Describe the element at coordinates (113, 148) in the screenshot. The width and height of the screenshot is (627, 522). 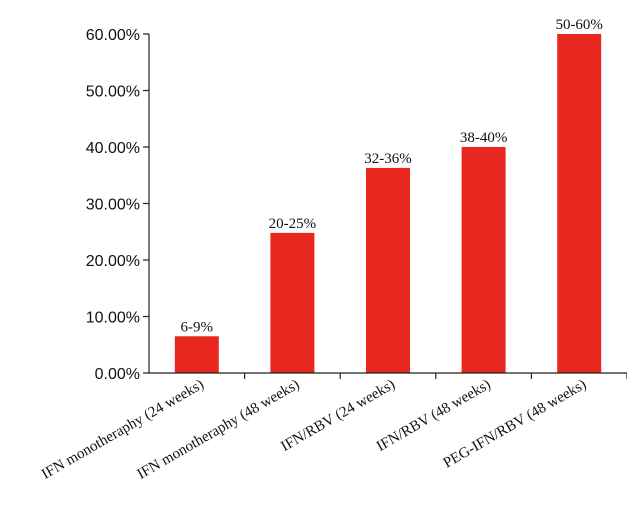
I see `y-tick-label: 40.00%` at that location.